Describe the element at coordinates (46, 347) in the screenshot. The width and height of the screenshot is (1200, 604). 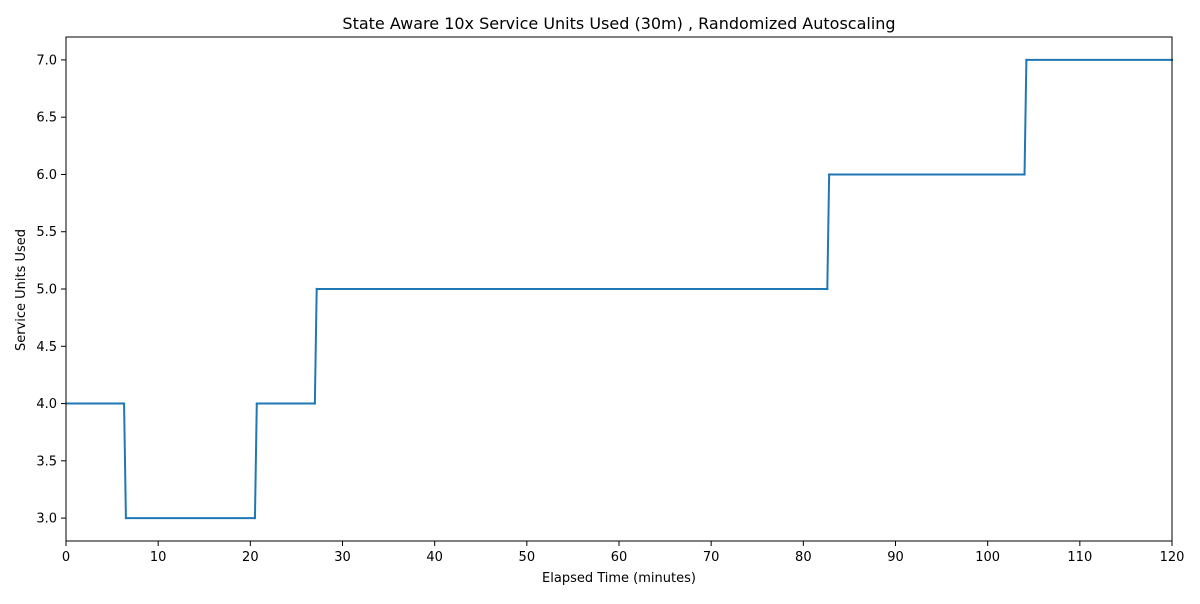
I see `y-tick-label: 4.5` at that location.